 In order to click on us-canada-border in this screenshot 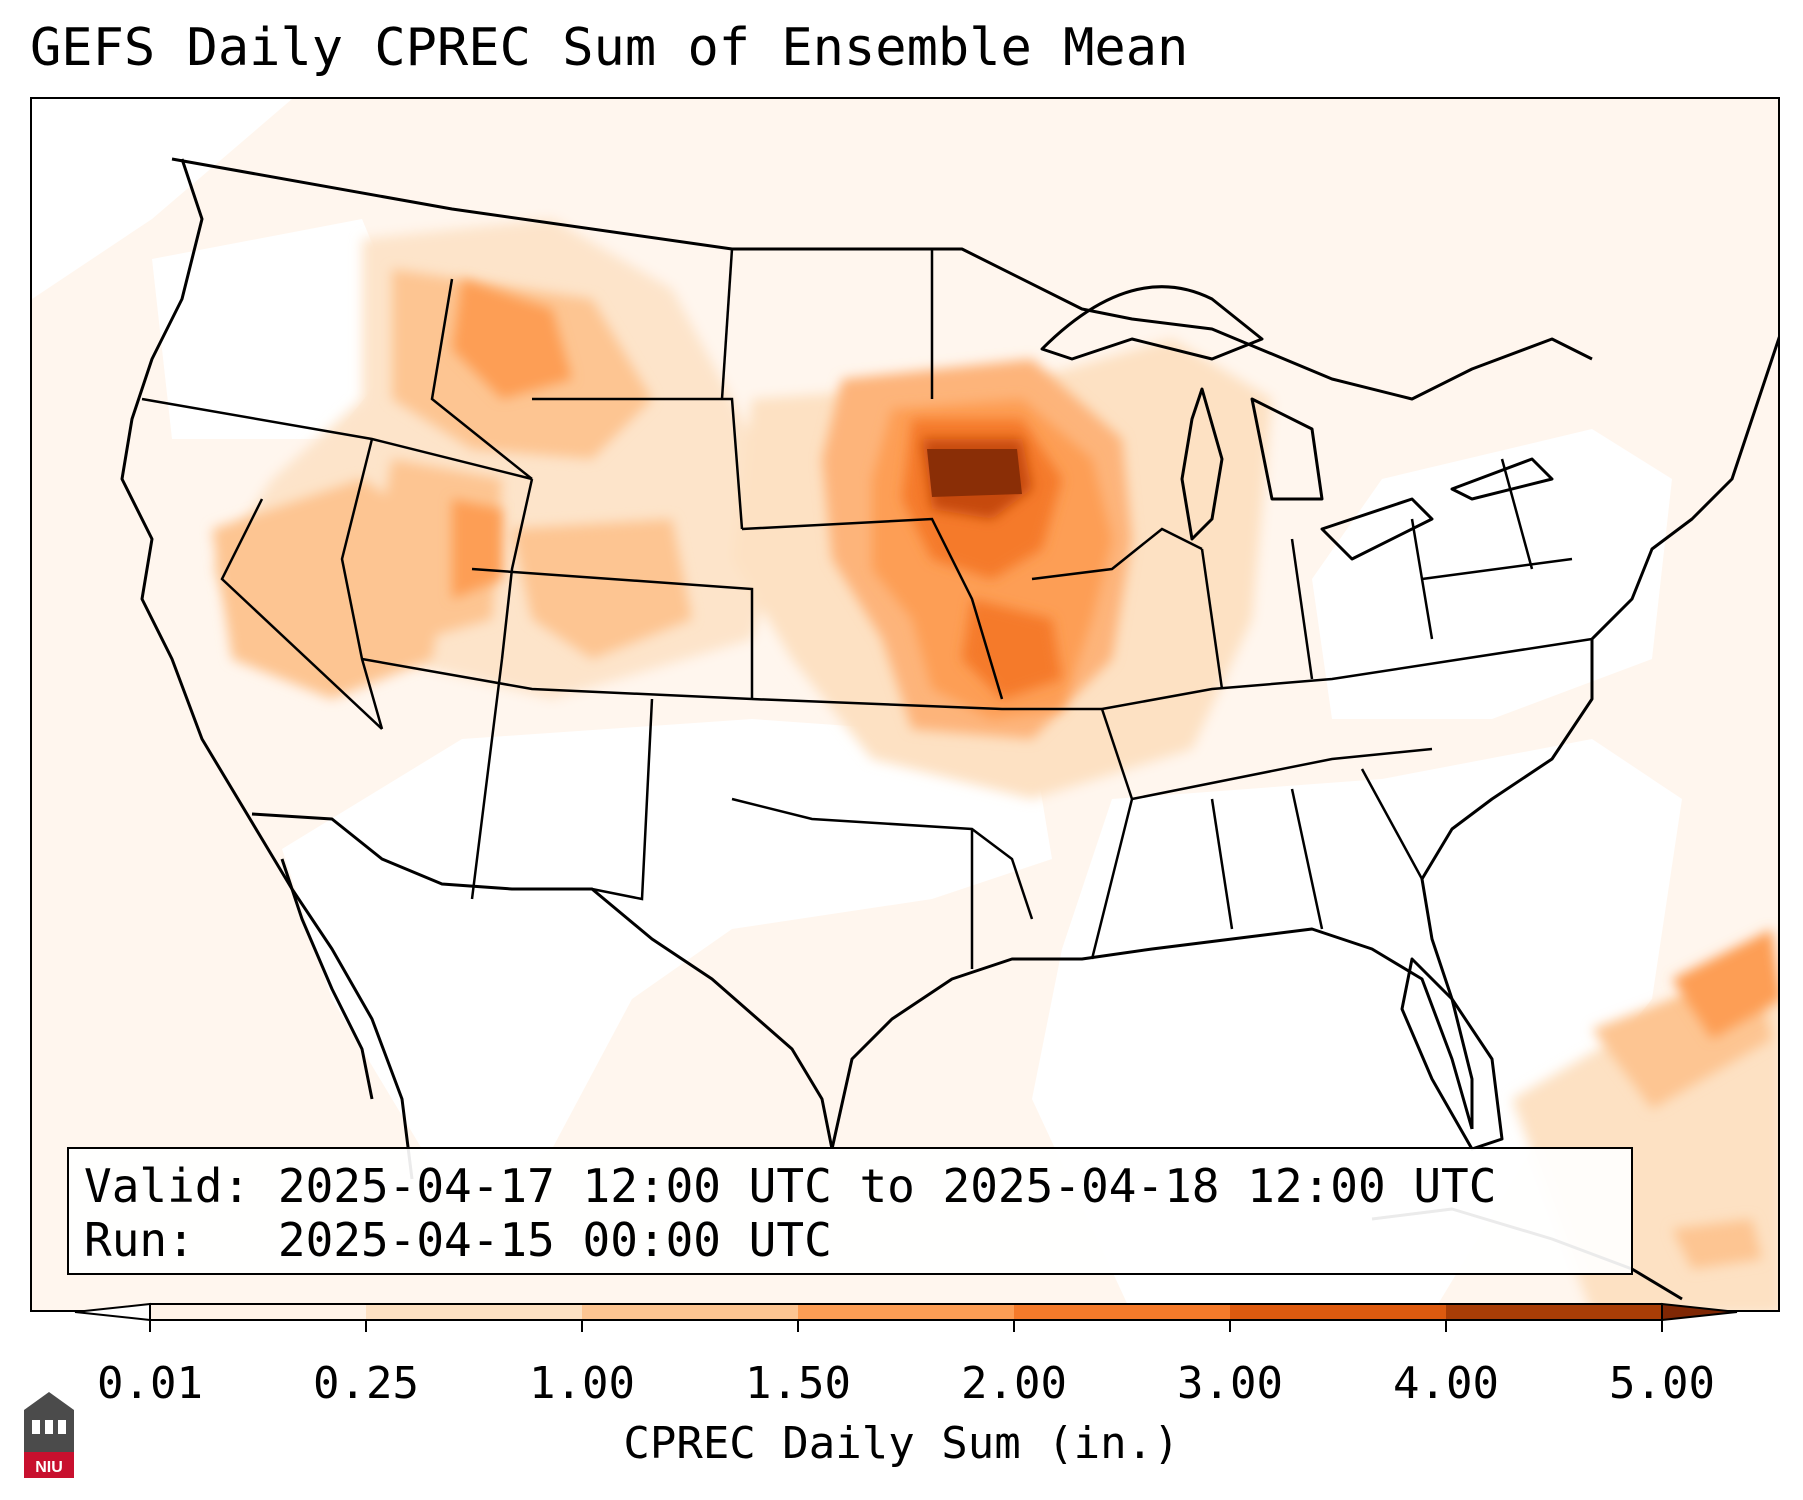, I will do `click(882, 279)`.